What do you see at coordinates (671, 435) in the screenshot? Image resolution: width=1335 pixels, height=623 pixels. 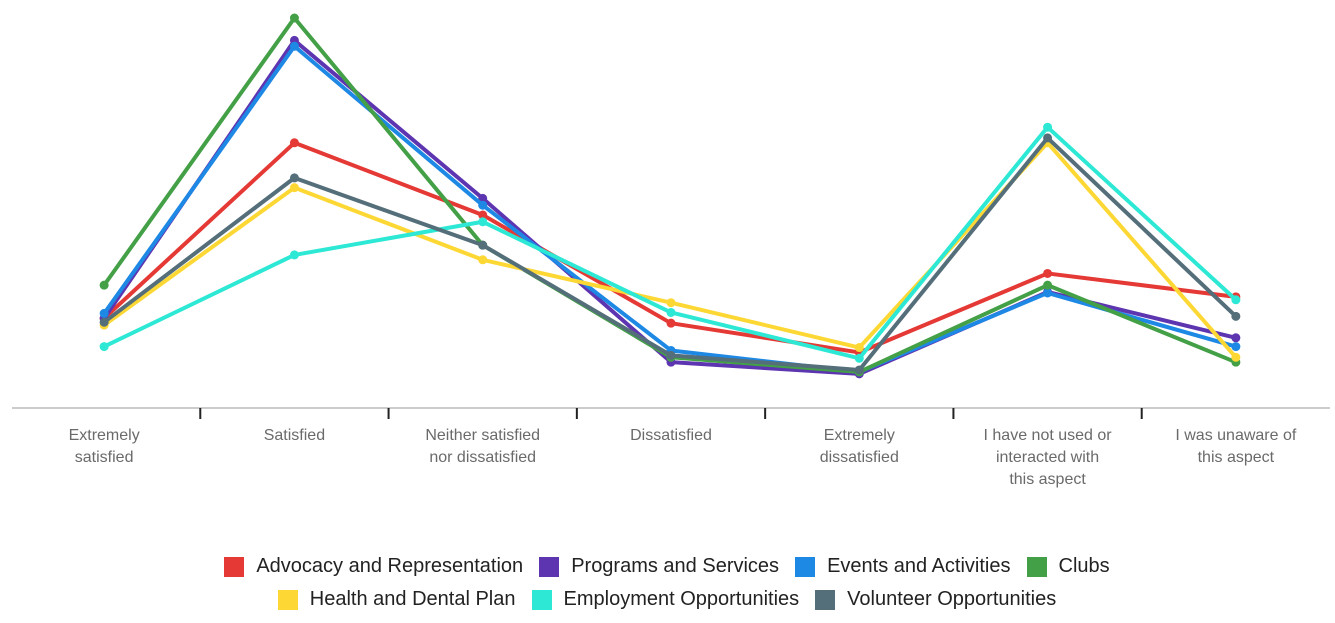 I see `x-tick-label: Dissatisfied` at bounding box center [671, 435].